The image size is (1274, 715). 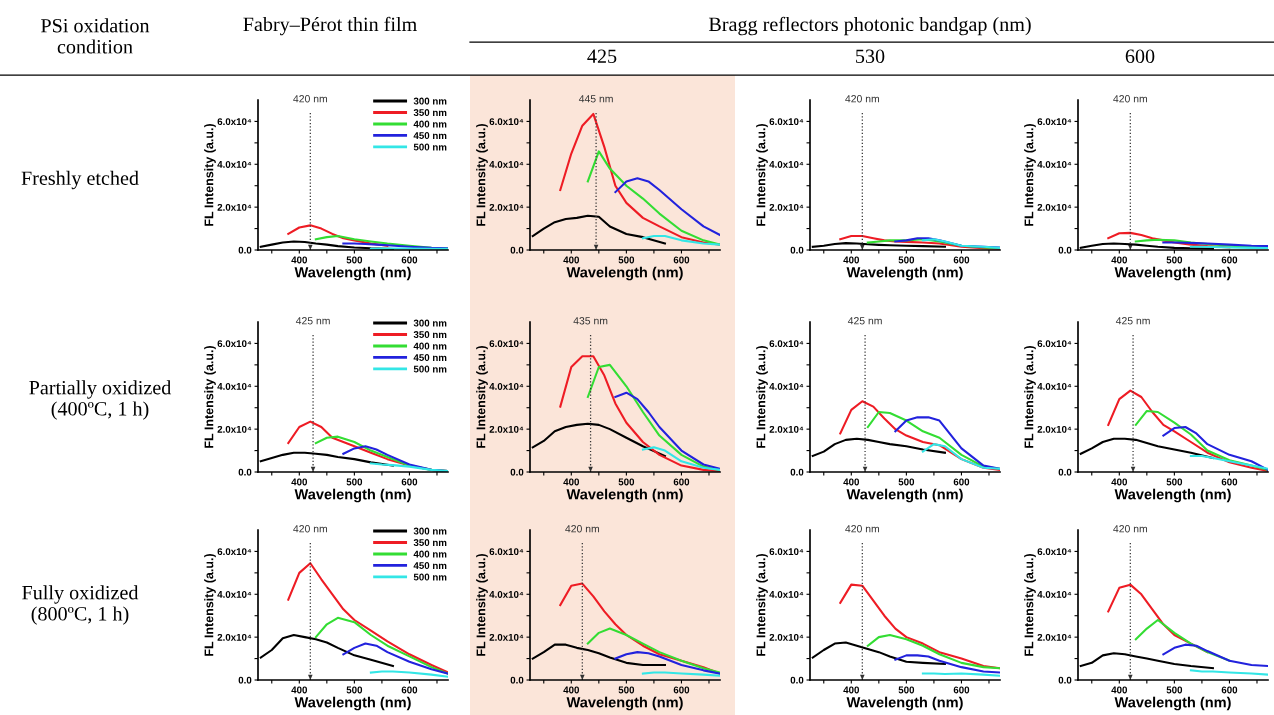 I want to click on legend-label: 400 nm, so click(x=430, y=554).